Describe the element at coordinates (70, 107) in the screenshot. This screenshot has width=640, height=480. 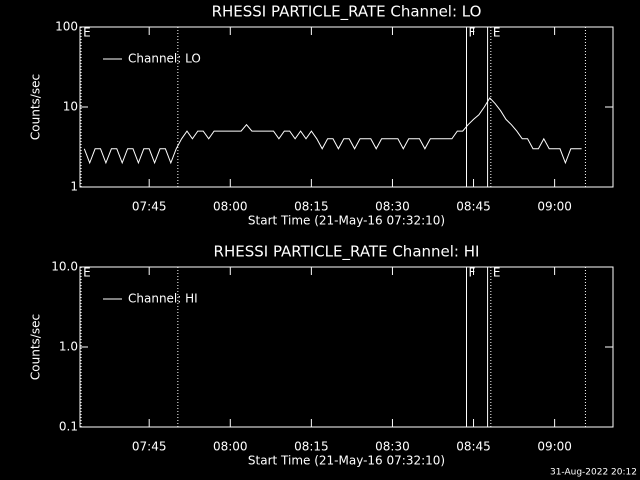
I see `y-tick-label: 10` at that location.